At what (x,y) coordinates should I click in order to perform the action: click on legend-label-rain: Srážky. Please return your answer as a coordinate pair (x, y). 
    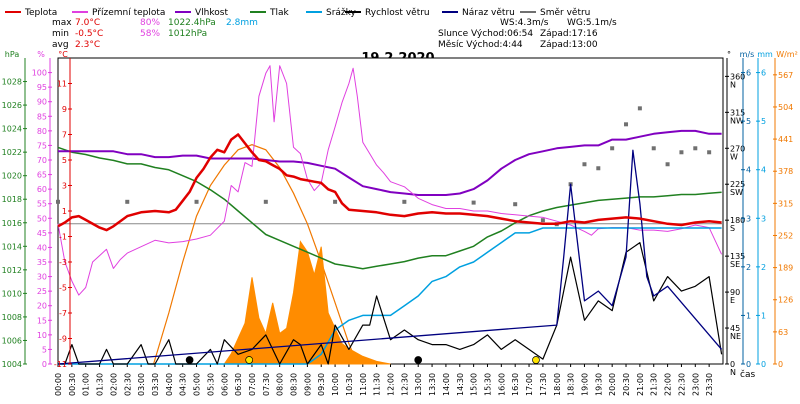
    Looking at the image, I should click on (341, 13).